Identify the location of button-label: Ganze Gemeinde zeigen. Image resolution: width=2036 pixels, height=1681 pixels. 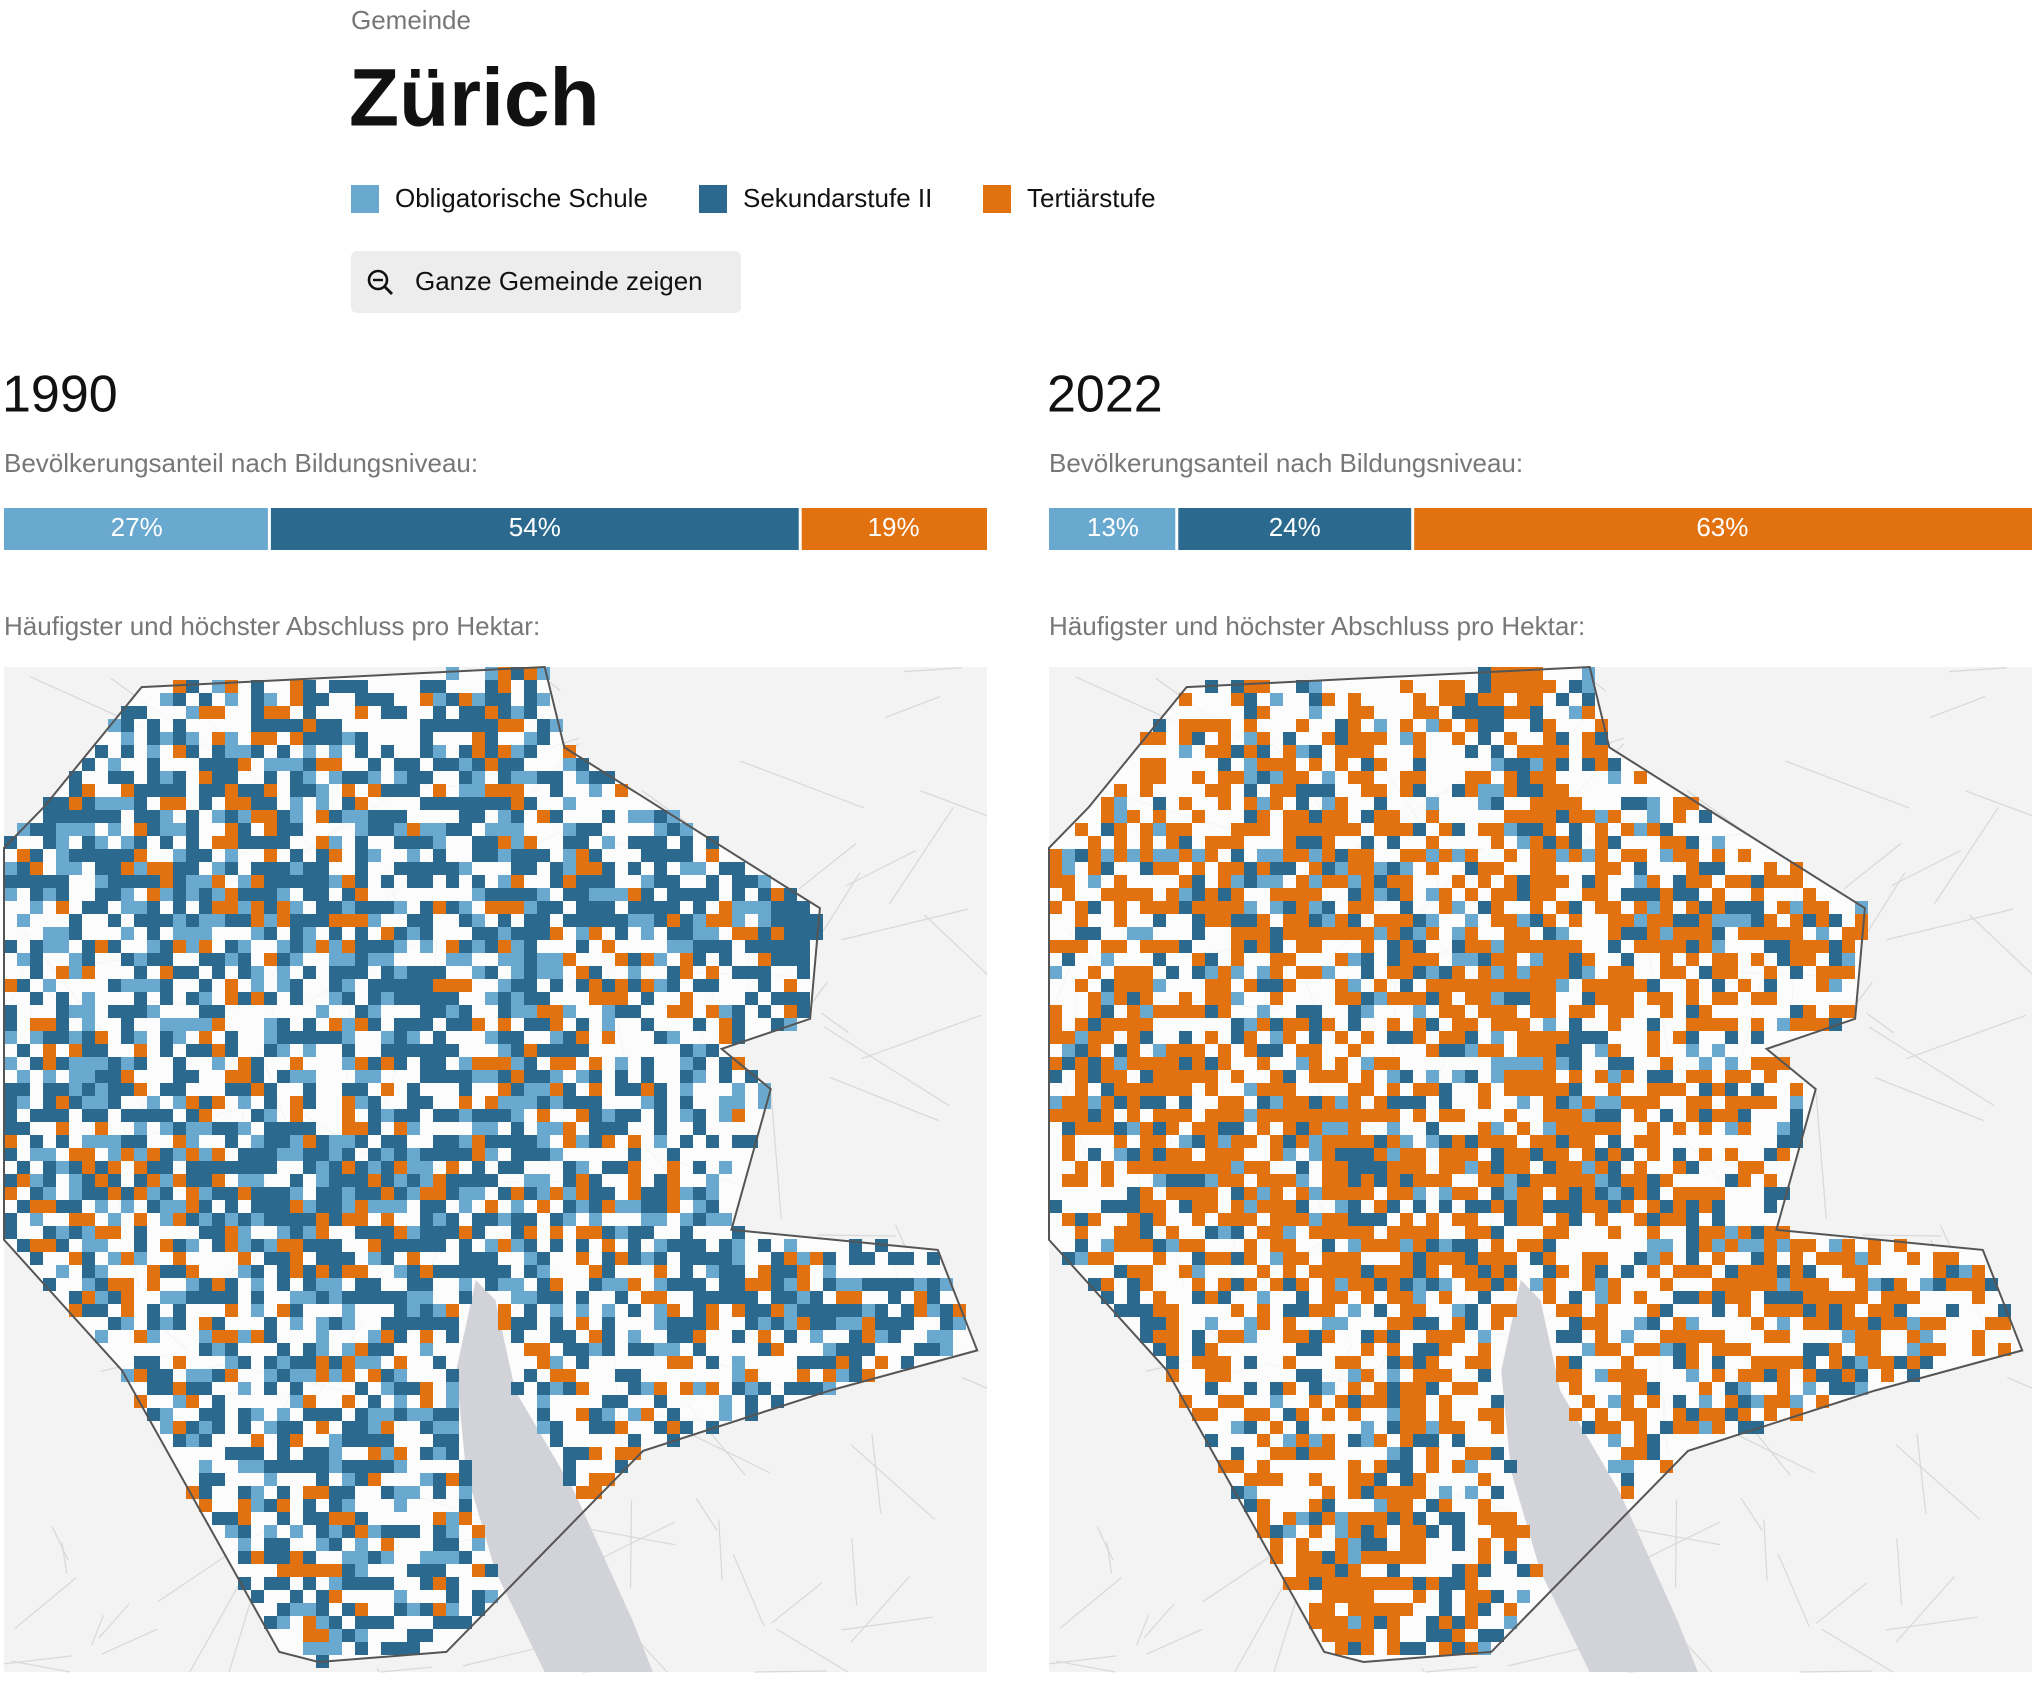
(559, 281).